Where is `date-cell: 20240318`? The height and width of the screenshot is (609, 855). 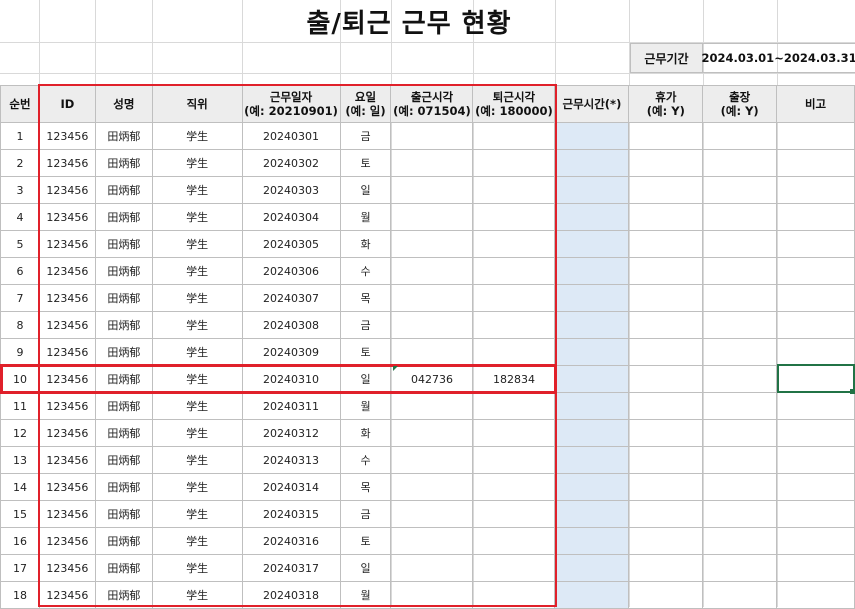 date-cell: 20240318 is located at coordinates (291, 595).